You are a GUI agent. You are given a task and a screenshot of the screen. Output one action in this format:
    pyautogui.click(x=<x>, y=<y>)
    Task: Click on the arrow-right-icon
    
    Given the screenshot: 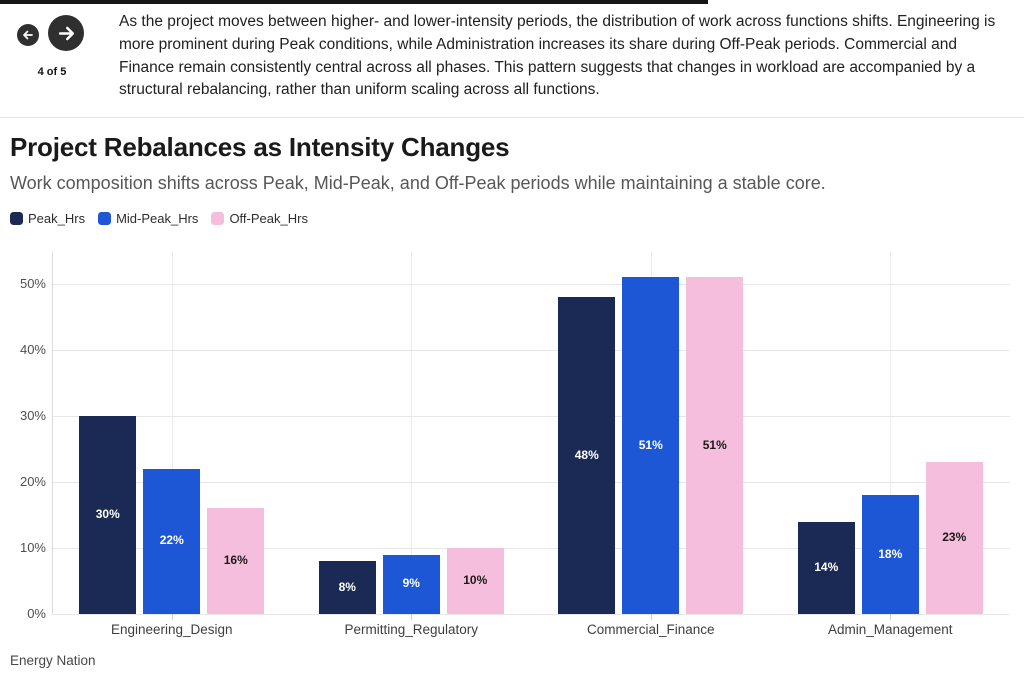 What is the action you would take?
    pyautogui.click(x=66, y=33)
    